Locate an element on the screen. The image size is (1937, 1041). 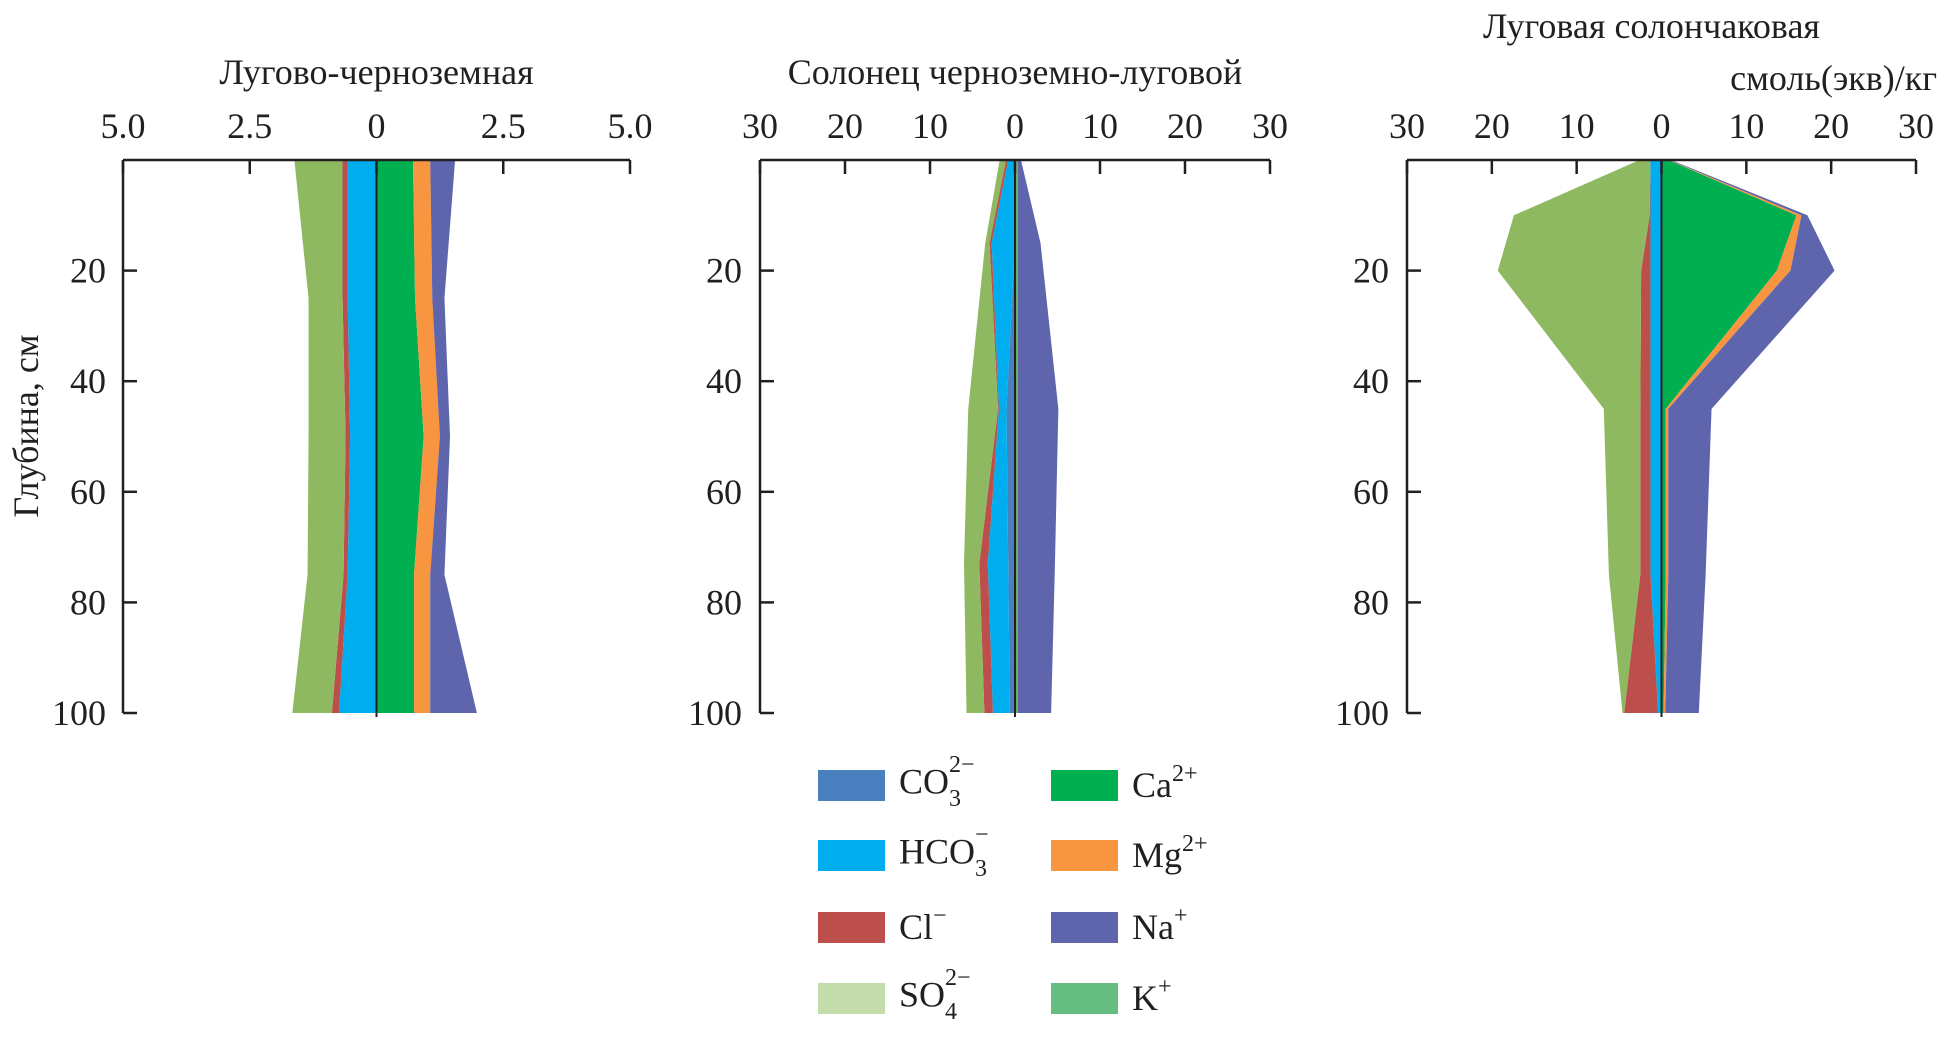
unit-label: смоль(экв)/кг is located at coordinates (1833, 78).